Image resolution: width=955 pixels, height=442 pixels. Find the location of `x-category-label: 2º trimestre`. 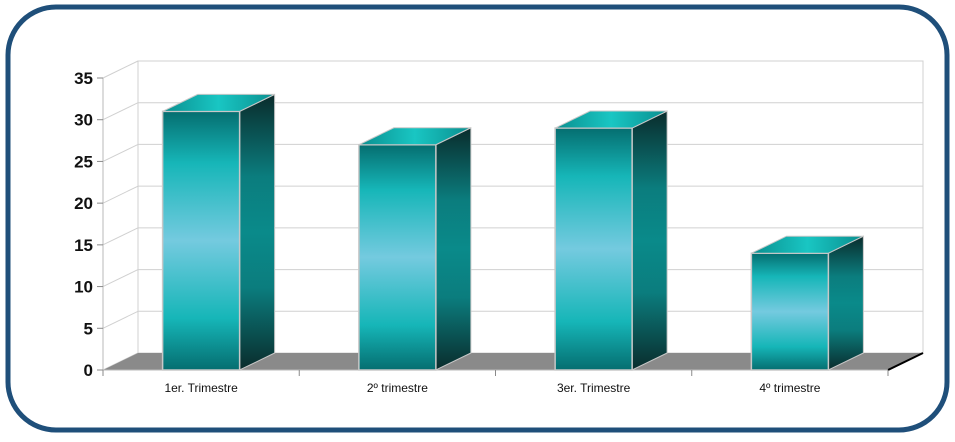

x-category-label: 2º trimestre is located at coordinates (397, 388).